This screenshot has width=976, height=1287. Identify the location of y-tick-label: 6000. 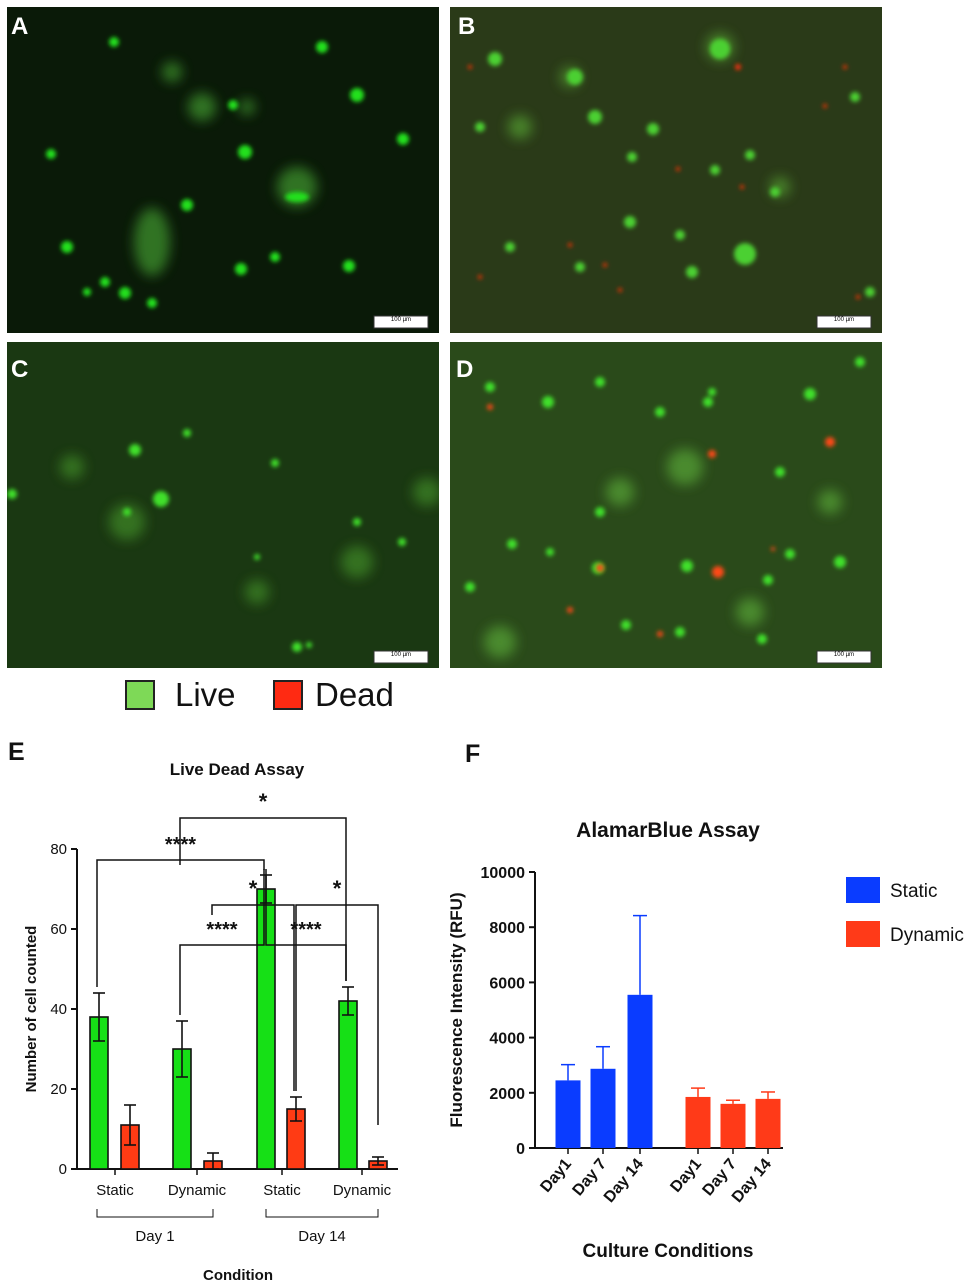
(507, 983).